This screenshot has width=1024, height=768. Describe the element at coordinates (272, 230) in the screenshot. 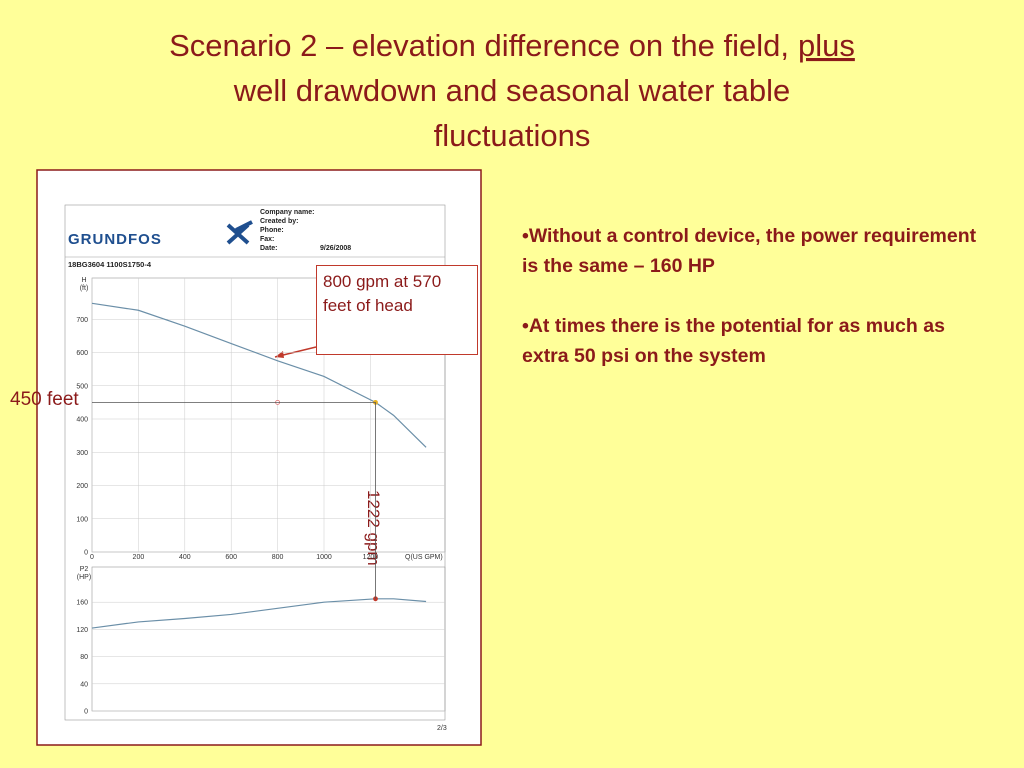

I see `field: Phone:` at that location.